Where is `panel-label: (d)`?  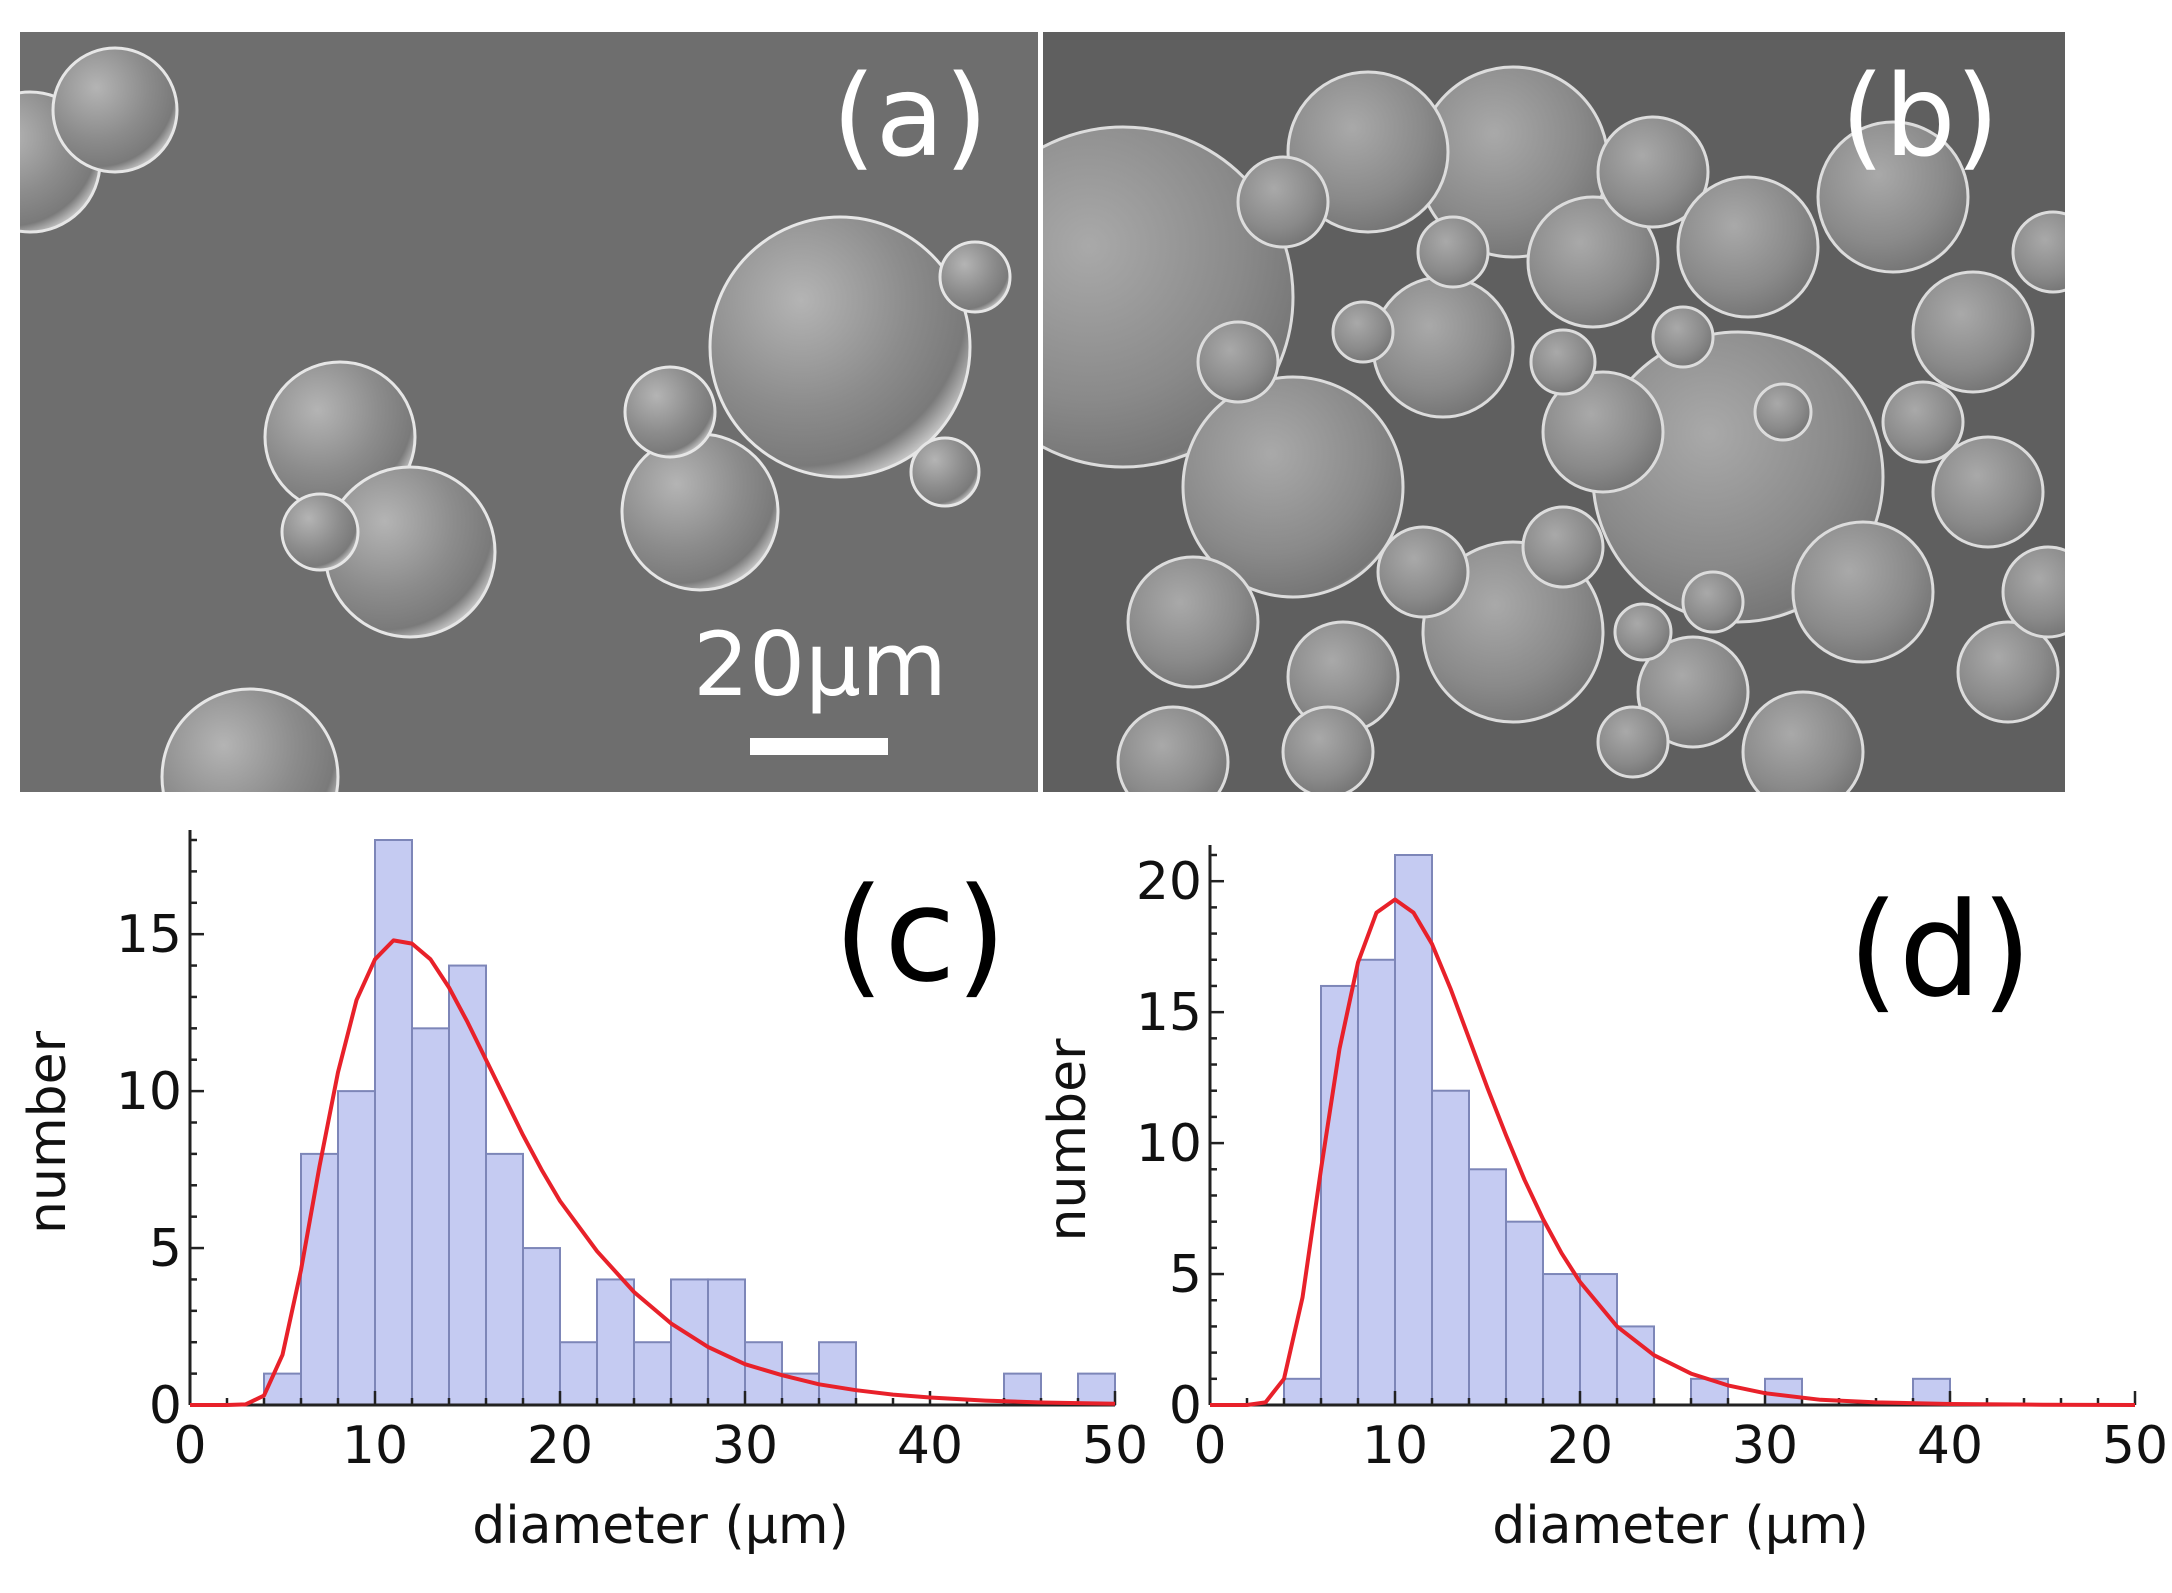
panel-label: (d) is located at coordinates (1940, 950).